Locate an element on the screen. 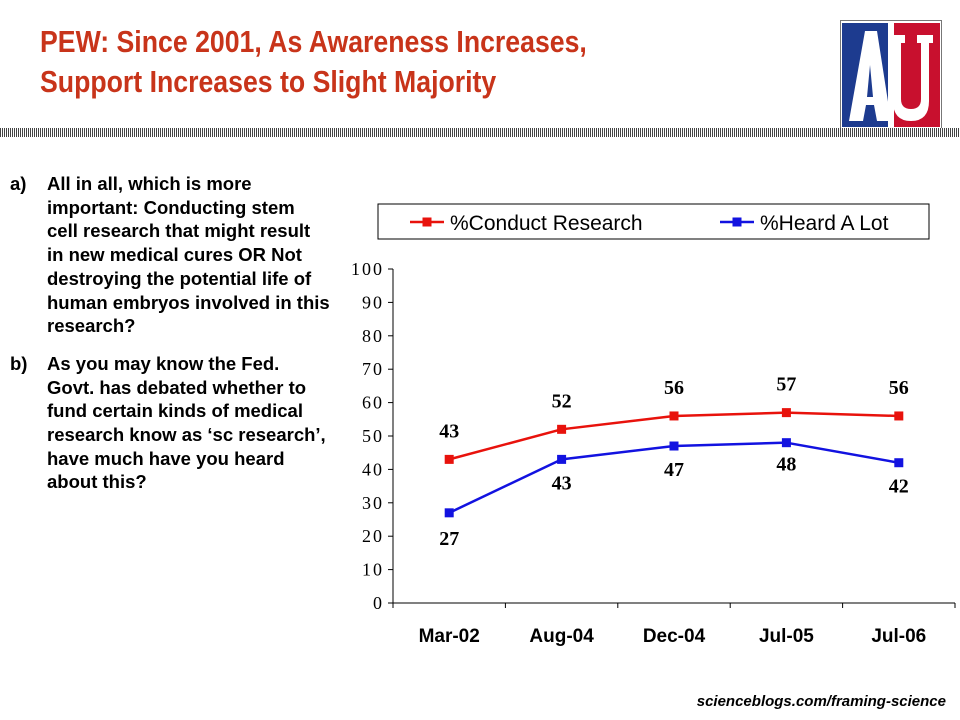  data-label: 27 is located at coordinates (449, 539).